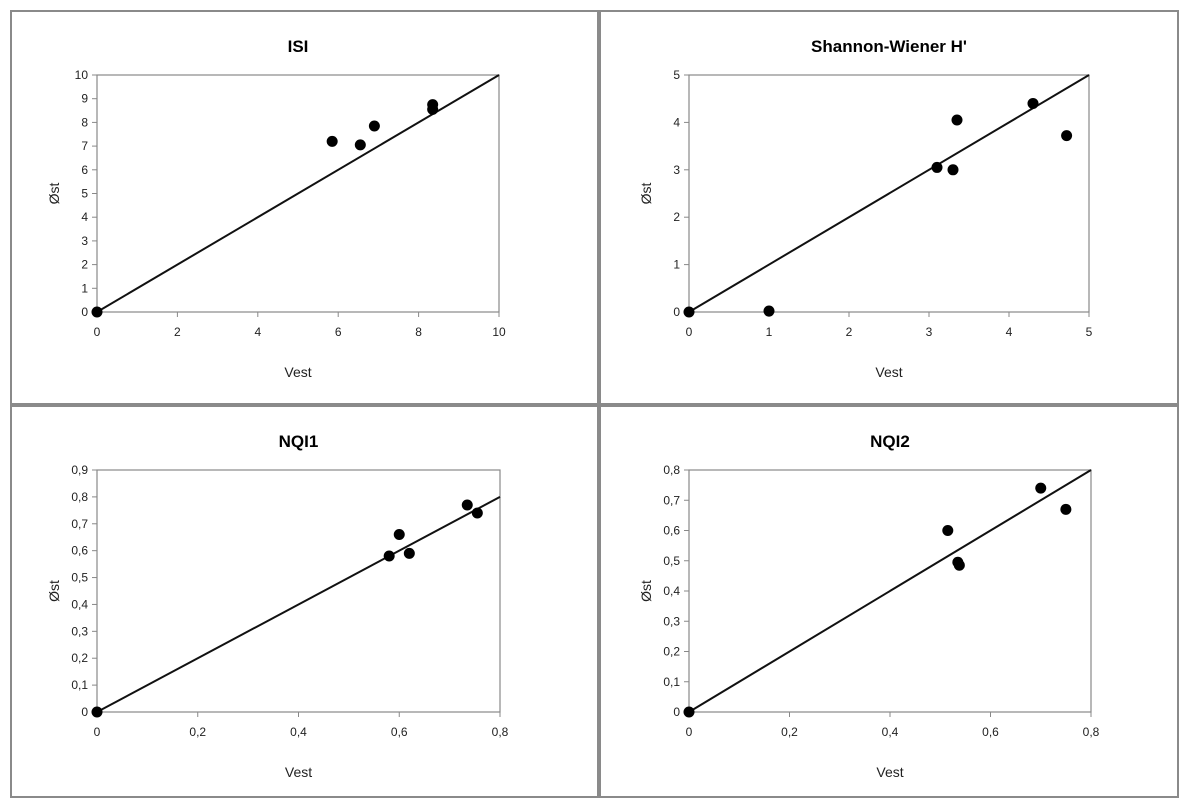 Image resolution: width=1186 pixels, height=800 pixels. What do you see at coordinates (769, 332) in the screenshot?
I see `x-tick-label: 1` at bounding box center [769, 332].